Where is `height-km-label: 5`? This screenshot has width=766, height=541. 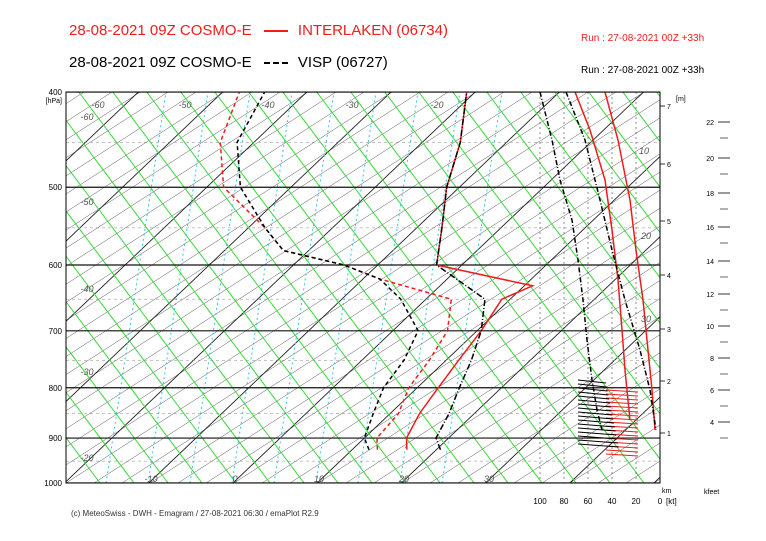
height-km-label: 5 is located at coordinates (669, 222).